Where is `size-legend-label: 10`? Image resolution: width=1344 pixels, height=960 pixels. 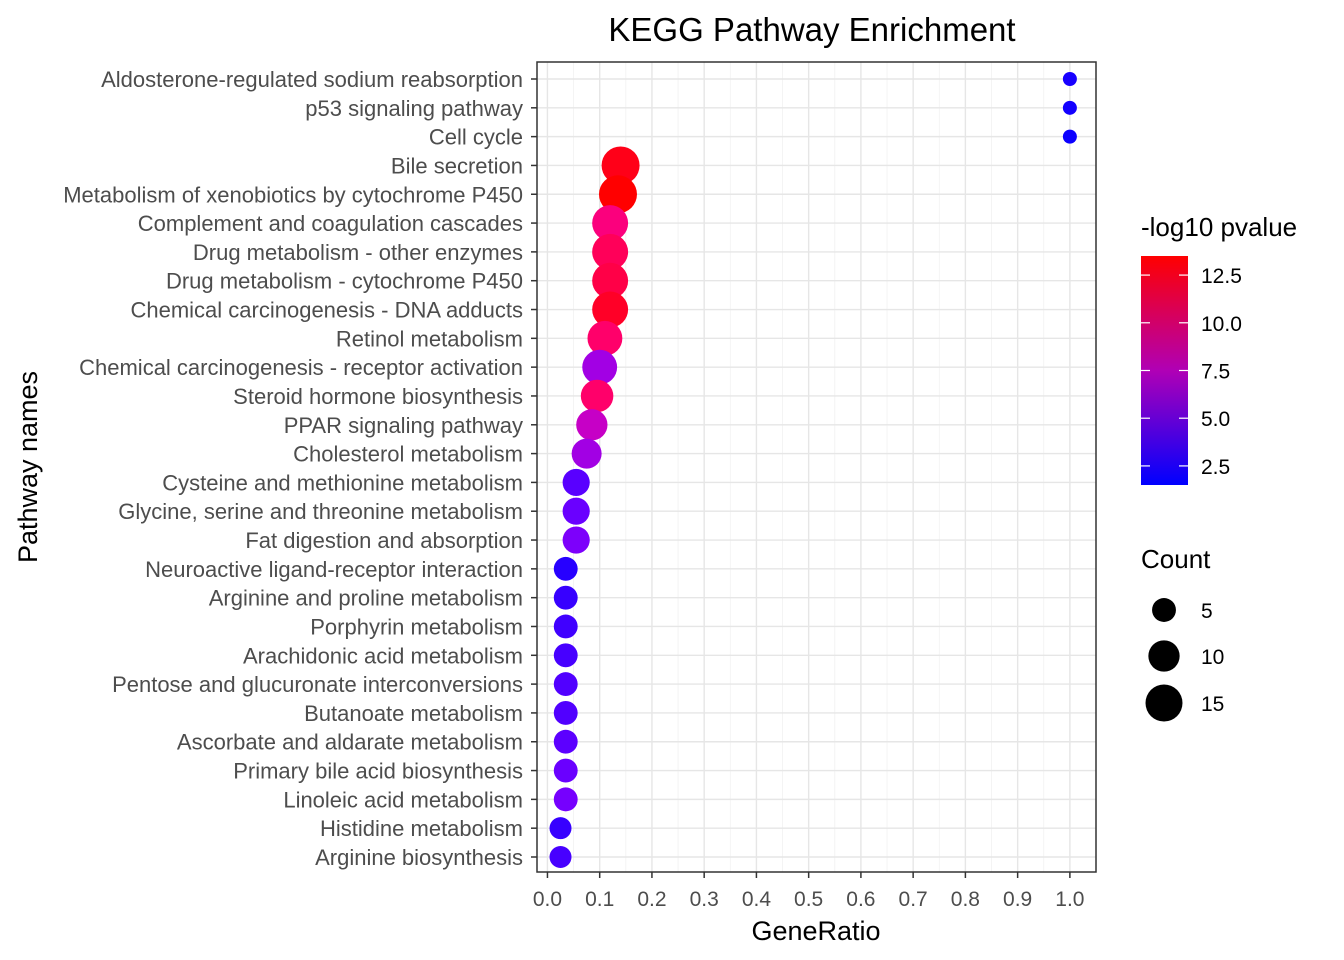 size-legend-label: 10 is located at coordinates (1212, 657).